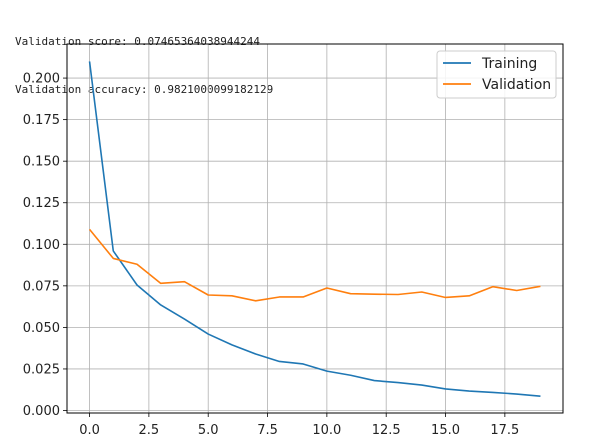  What do you see at coordinates (445, 430) in the screenshot?
I see `x-tick-label: 15.0` at bounding box center [445, 430].